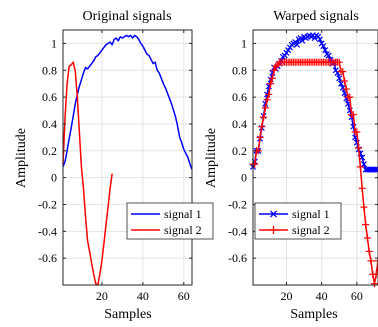 The width and height of the screenshot is (378, 327). What do you see at coordinates (127, 314) in the screenshot?
I see `x-axis-label-original: Samples` at bounding box center [127, 314].